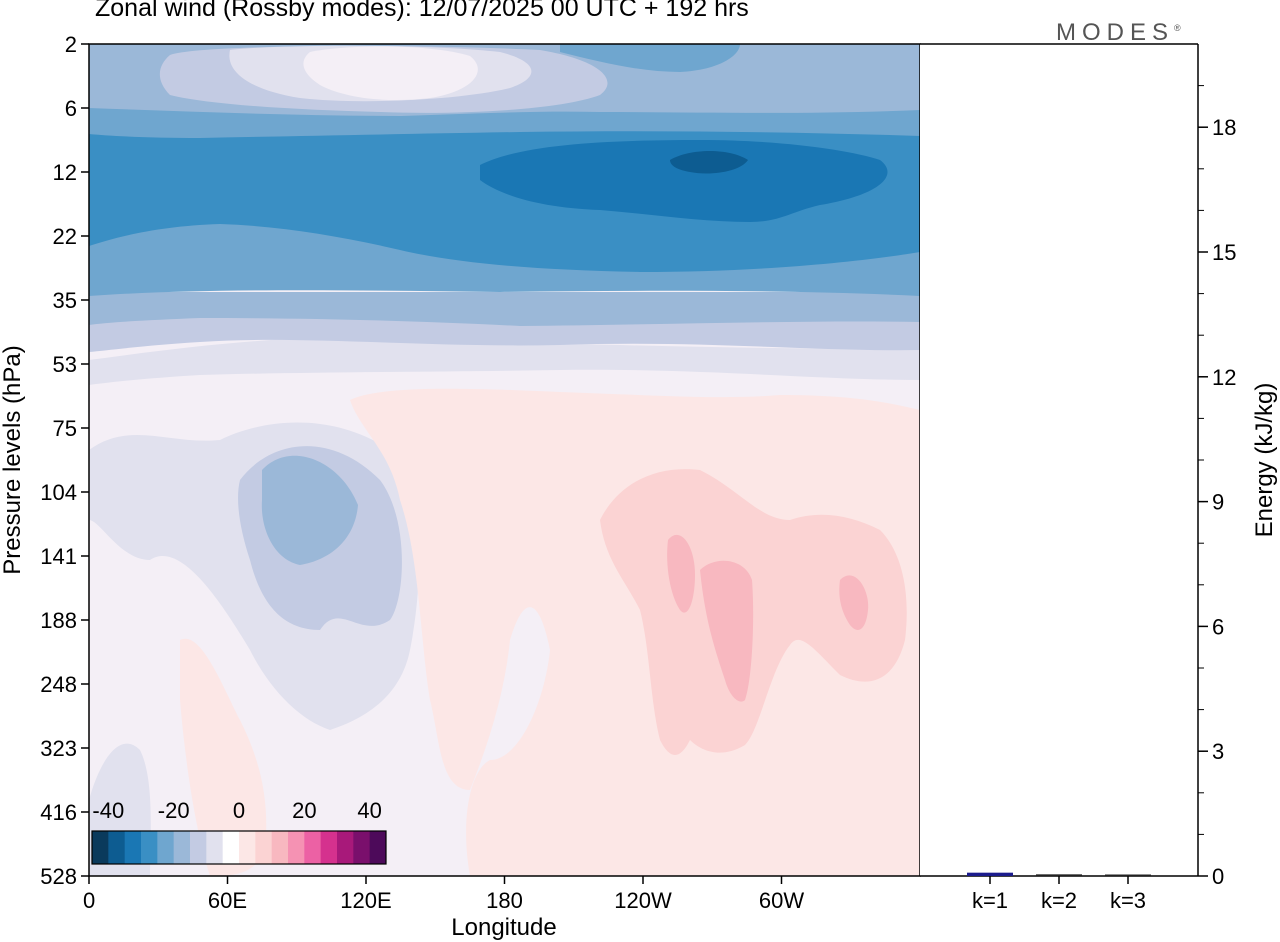 The image size is (1280, 942). What do you see at coordinates (65, 428) in the screenshot?
I see `pressure-tick-label: 75` at bounding box center [65, 428].